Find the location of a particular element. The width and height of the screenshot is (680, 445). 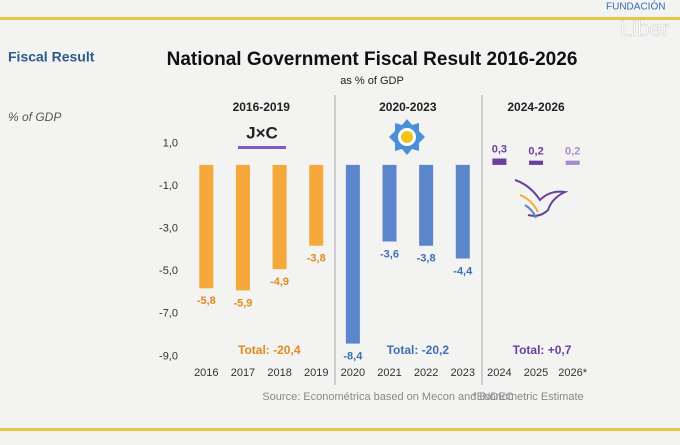

chart-subtitle: as % of GDP is located at coordinates (372, 81).